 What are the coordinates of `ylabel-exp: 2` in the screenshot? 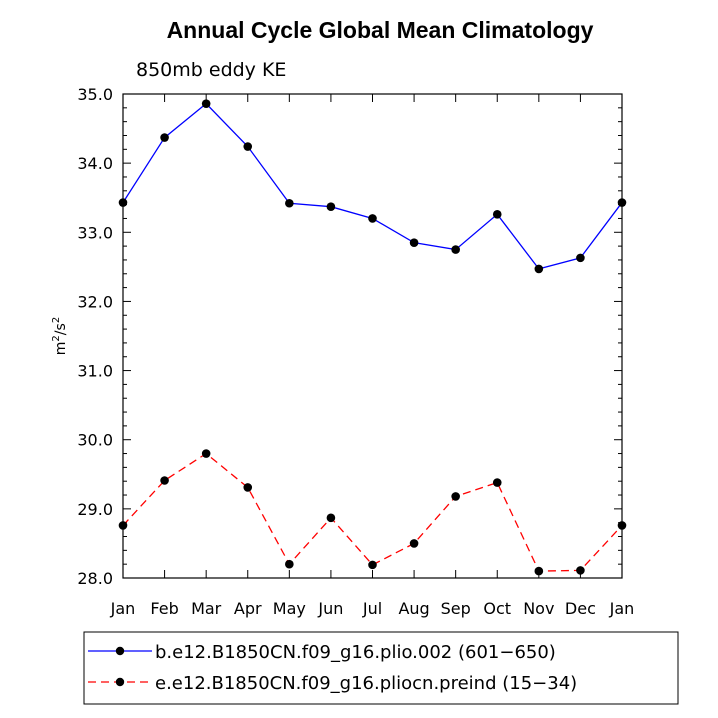 It's located at (56, 338).